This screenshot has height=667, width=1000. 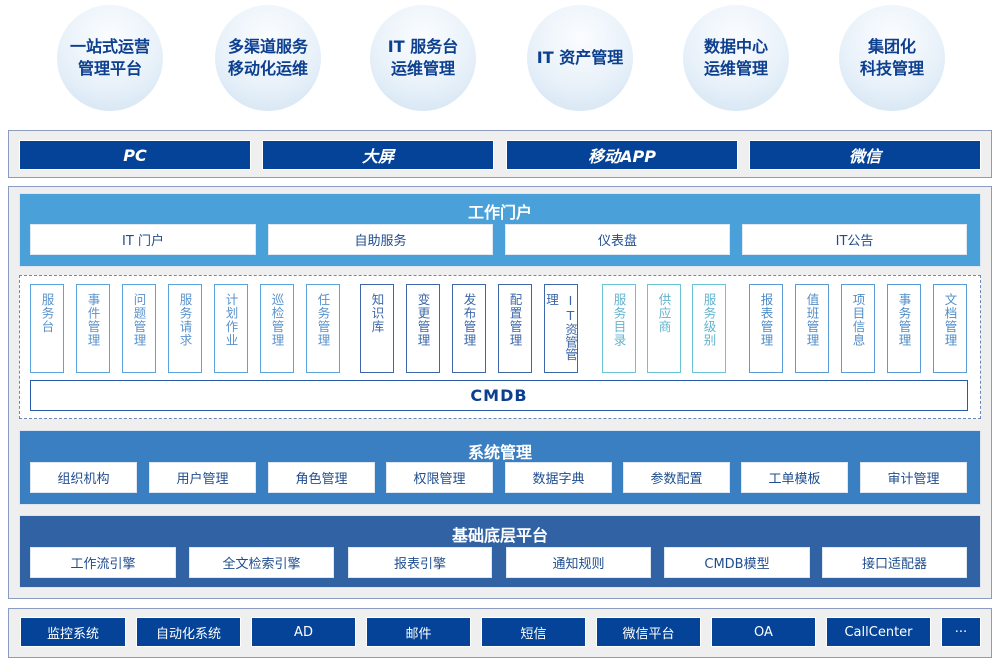 I want to click on module-box: 项目信息, so click(x=858, y=328).